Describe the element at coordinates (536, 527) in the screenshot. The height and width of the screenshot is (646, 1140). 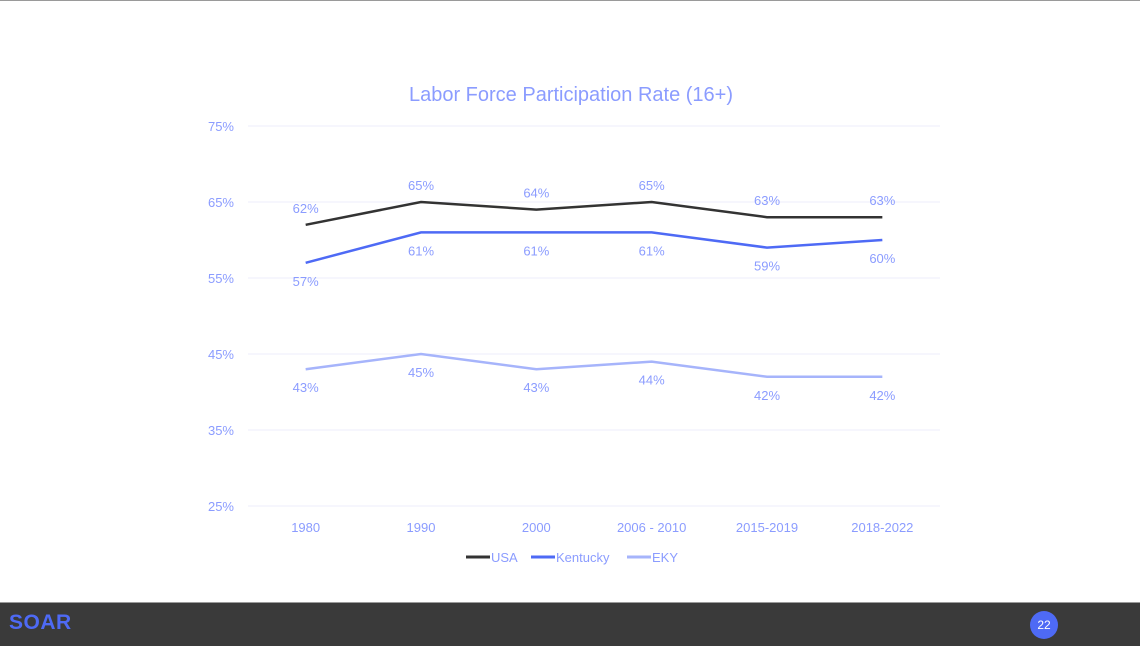
I see `x-tick-label: 2000` at that location.